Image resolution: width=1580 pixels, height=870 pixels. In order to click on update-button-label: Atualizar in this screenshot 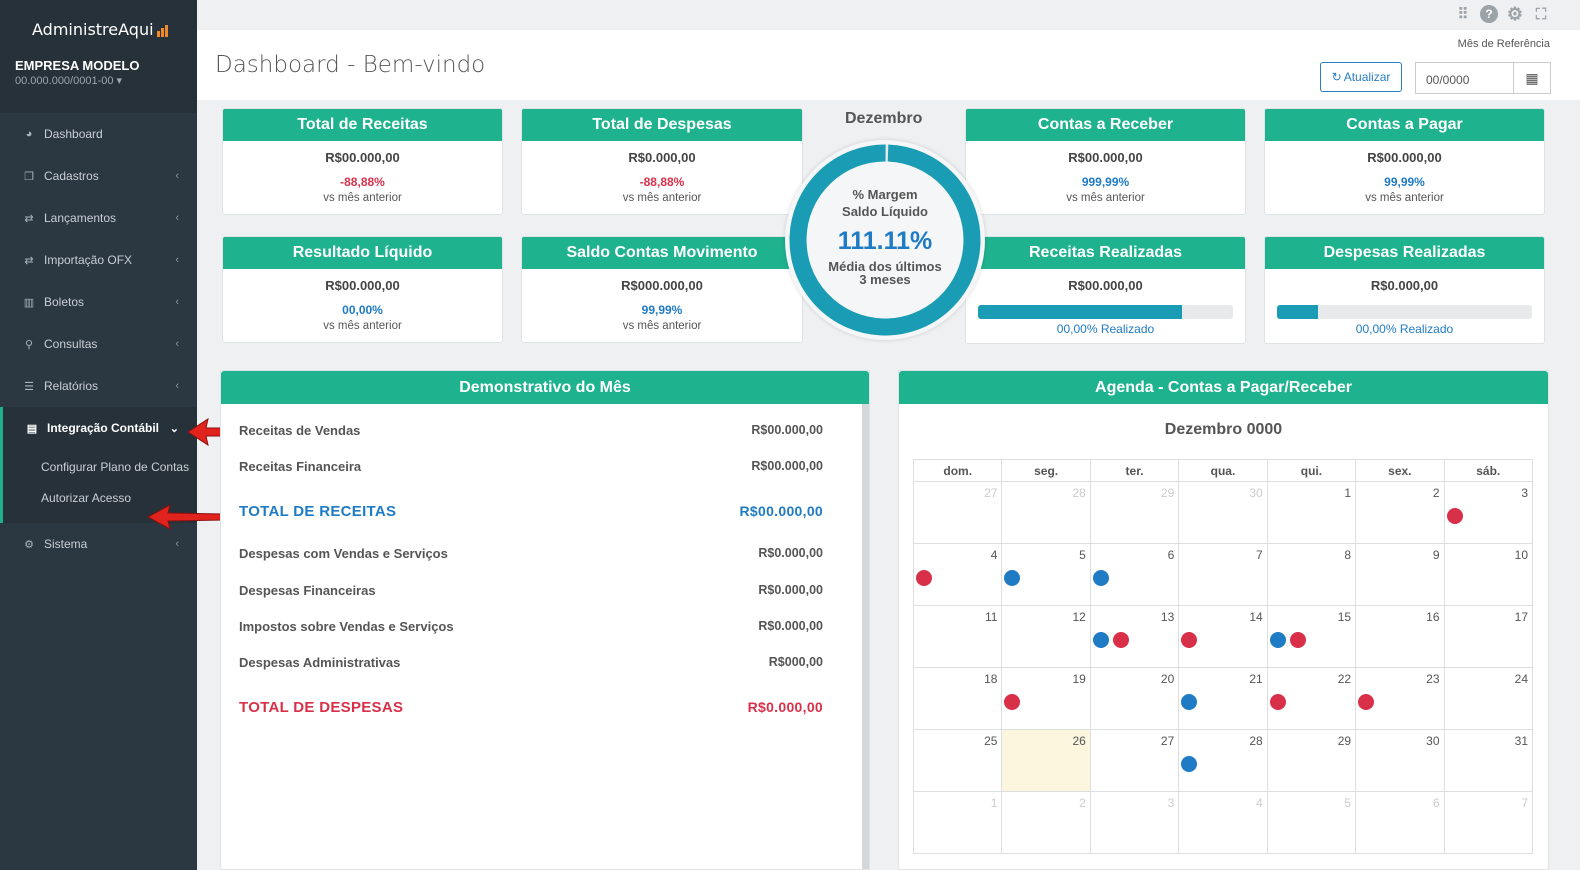, I will do `click(1367, 77)`.